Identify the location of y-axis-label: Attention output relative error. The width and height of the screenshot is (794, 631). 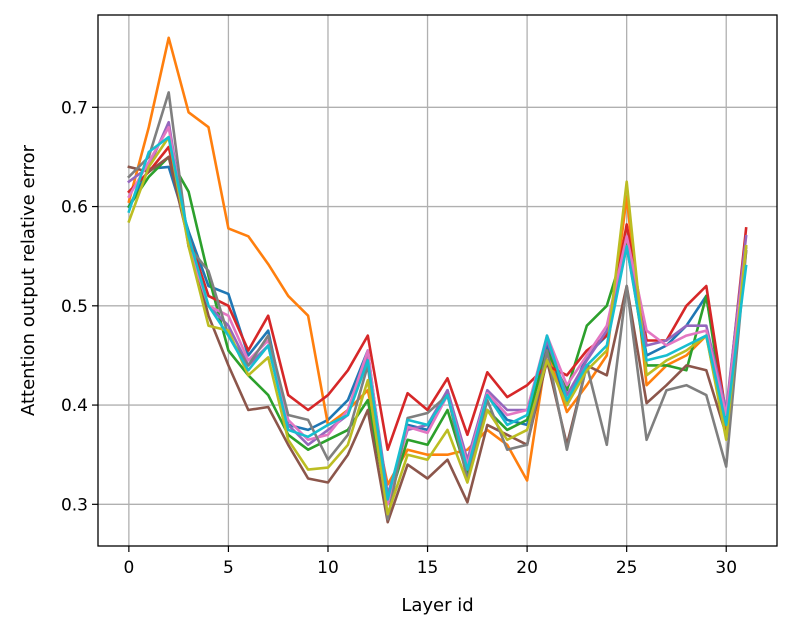
(28, 280).